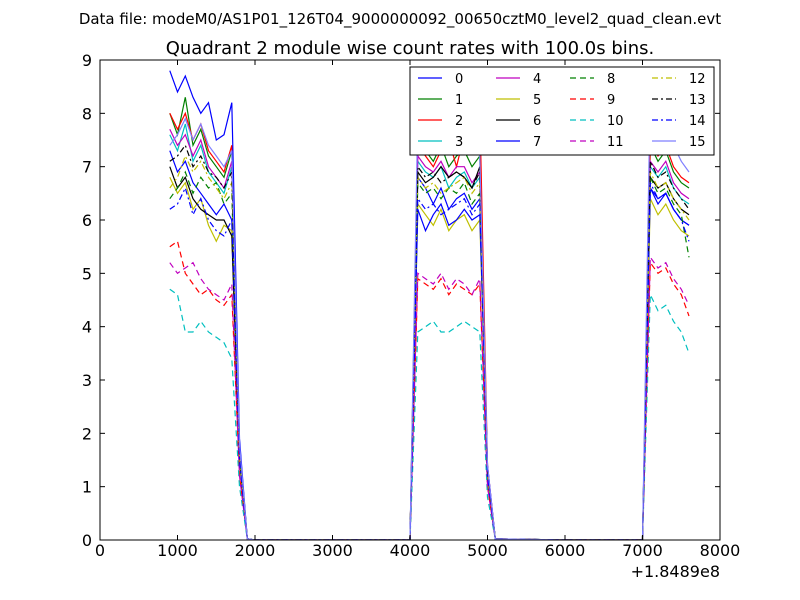 This screenshot has height=600, width=800. What do you see at coordinates (615, 142) in the screenshot?
I see `legend-label-11: 11` at bounding box center [615, 142].